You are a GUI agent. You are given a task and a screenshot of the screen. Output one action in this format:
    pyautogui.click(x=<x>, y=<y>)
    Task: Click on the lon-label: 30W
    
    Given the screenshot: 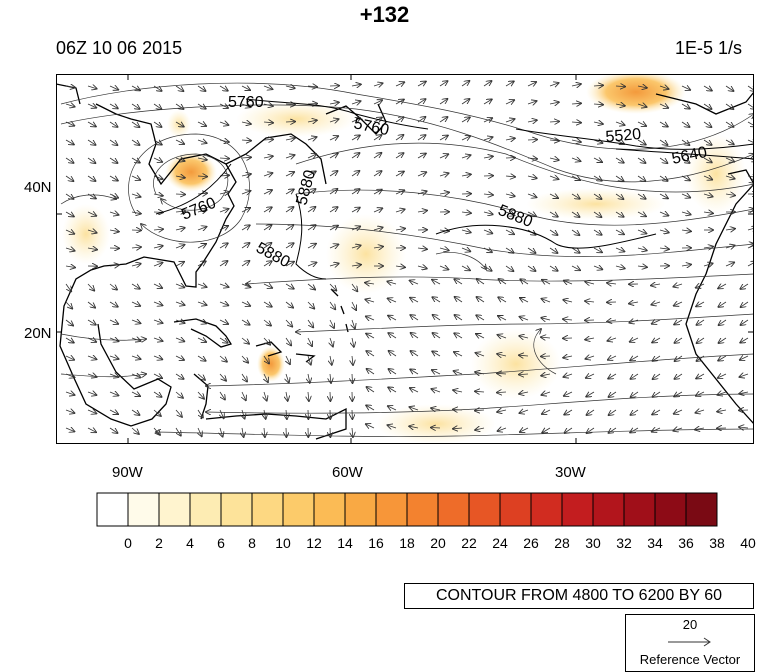 What is the action you would take?
    pyautogui.click(x=570, y=472)
    